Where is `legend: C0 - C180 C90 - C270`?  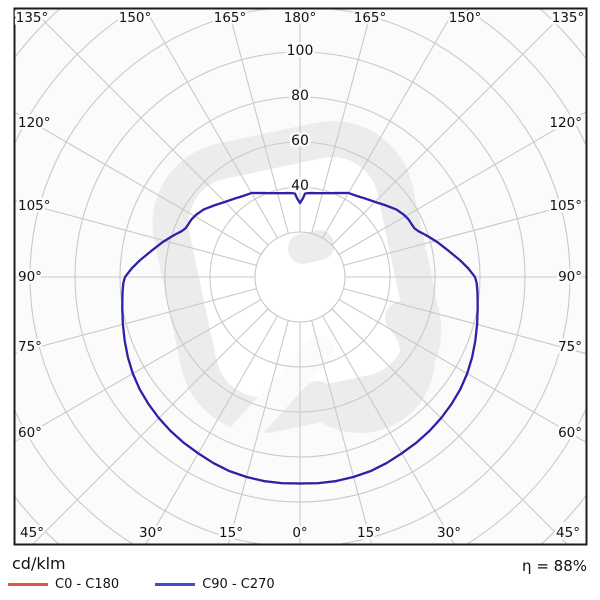 legend: C0 - C180 C90 - C270 is located at coordinates (159, 584).